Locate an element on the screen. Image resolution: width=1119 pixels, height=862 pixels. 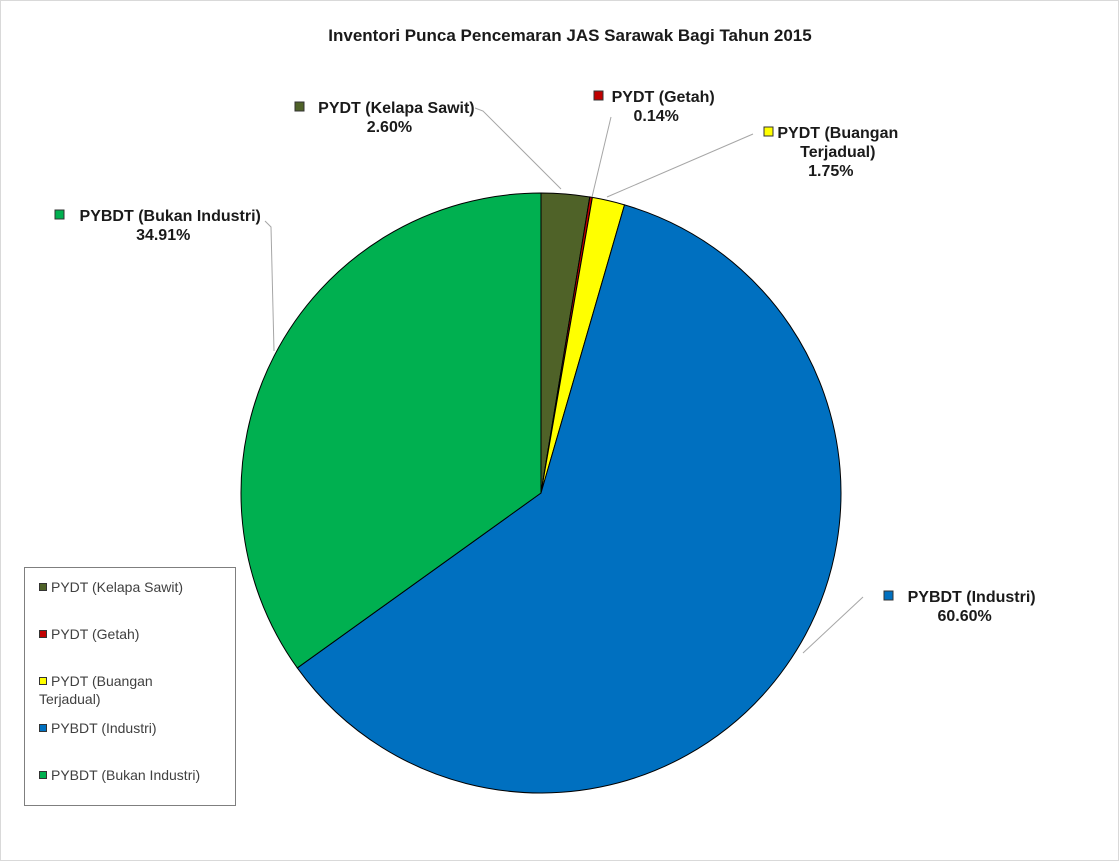
data-label-3: PYBDT (Industri) 60.60% is located at coordinates (959, 607).